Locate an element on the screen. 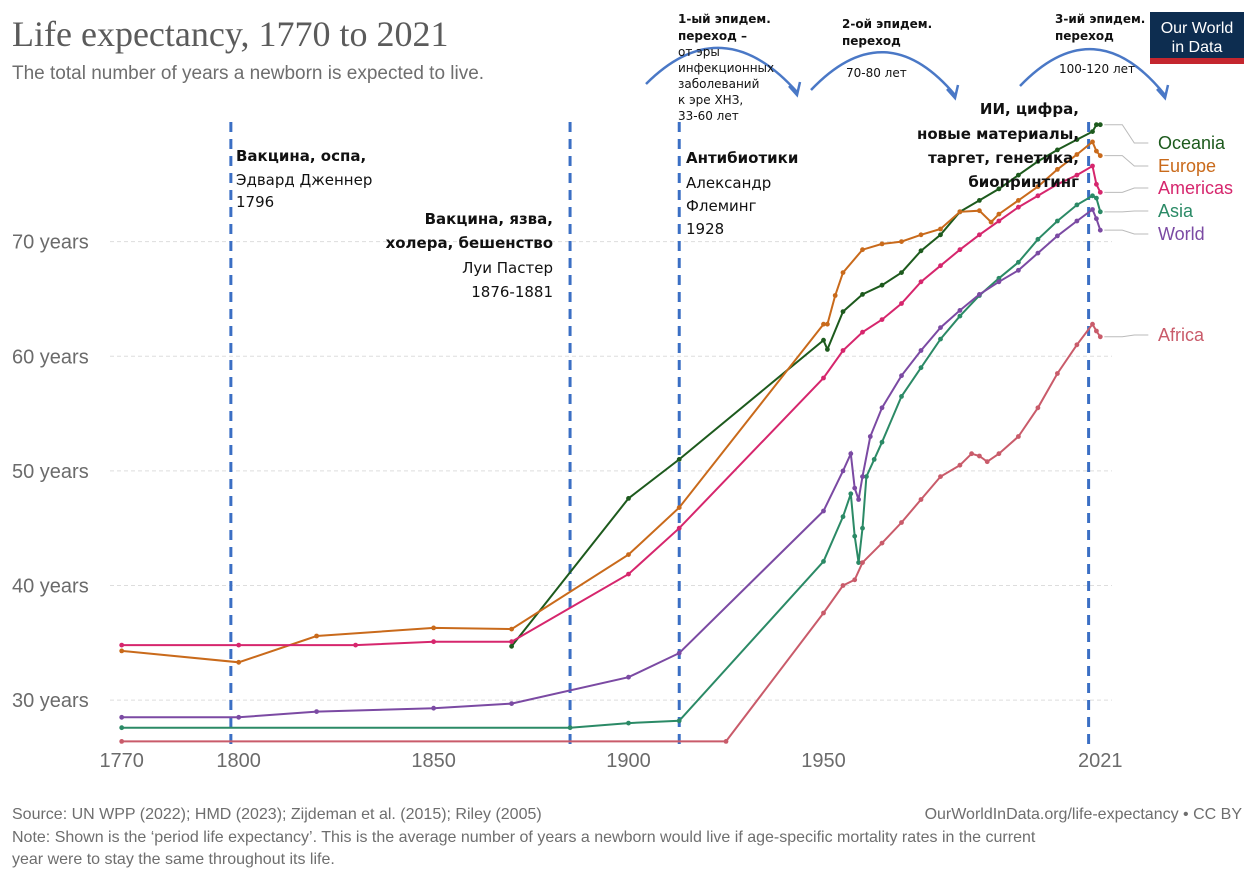 This screenshot has width=1260, height=875. annotation-smallpox: Вакцина, оспа, Эдвард Дженнер 1796 is located at coordinates (304, 179).